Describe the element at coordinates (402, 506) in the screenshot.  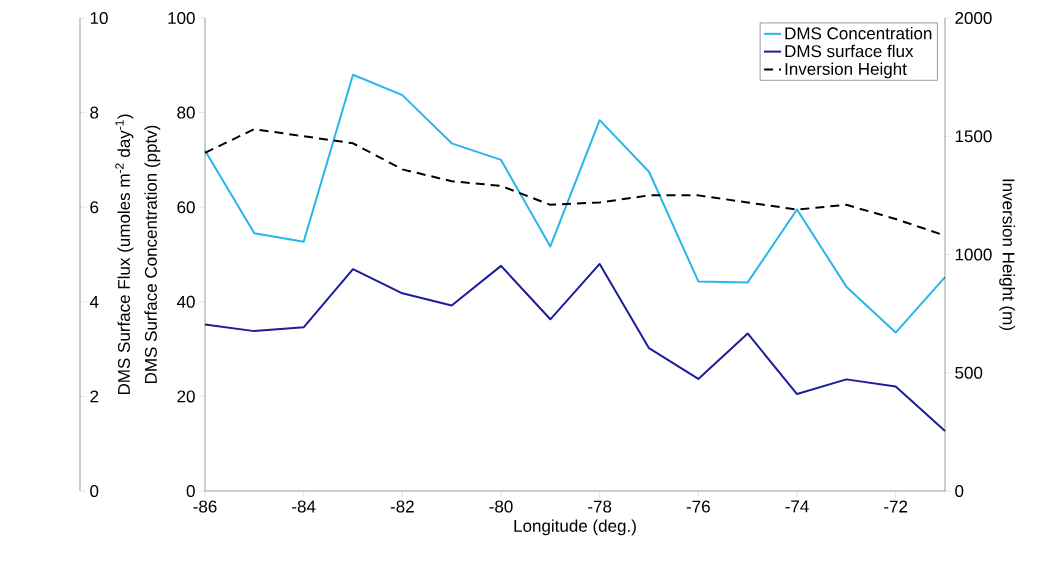
I see `x-tick-label: -82` at that location.